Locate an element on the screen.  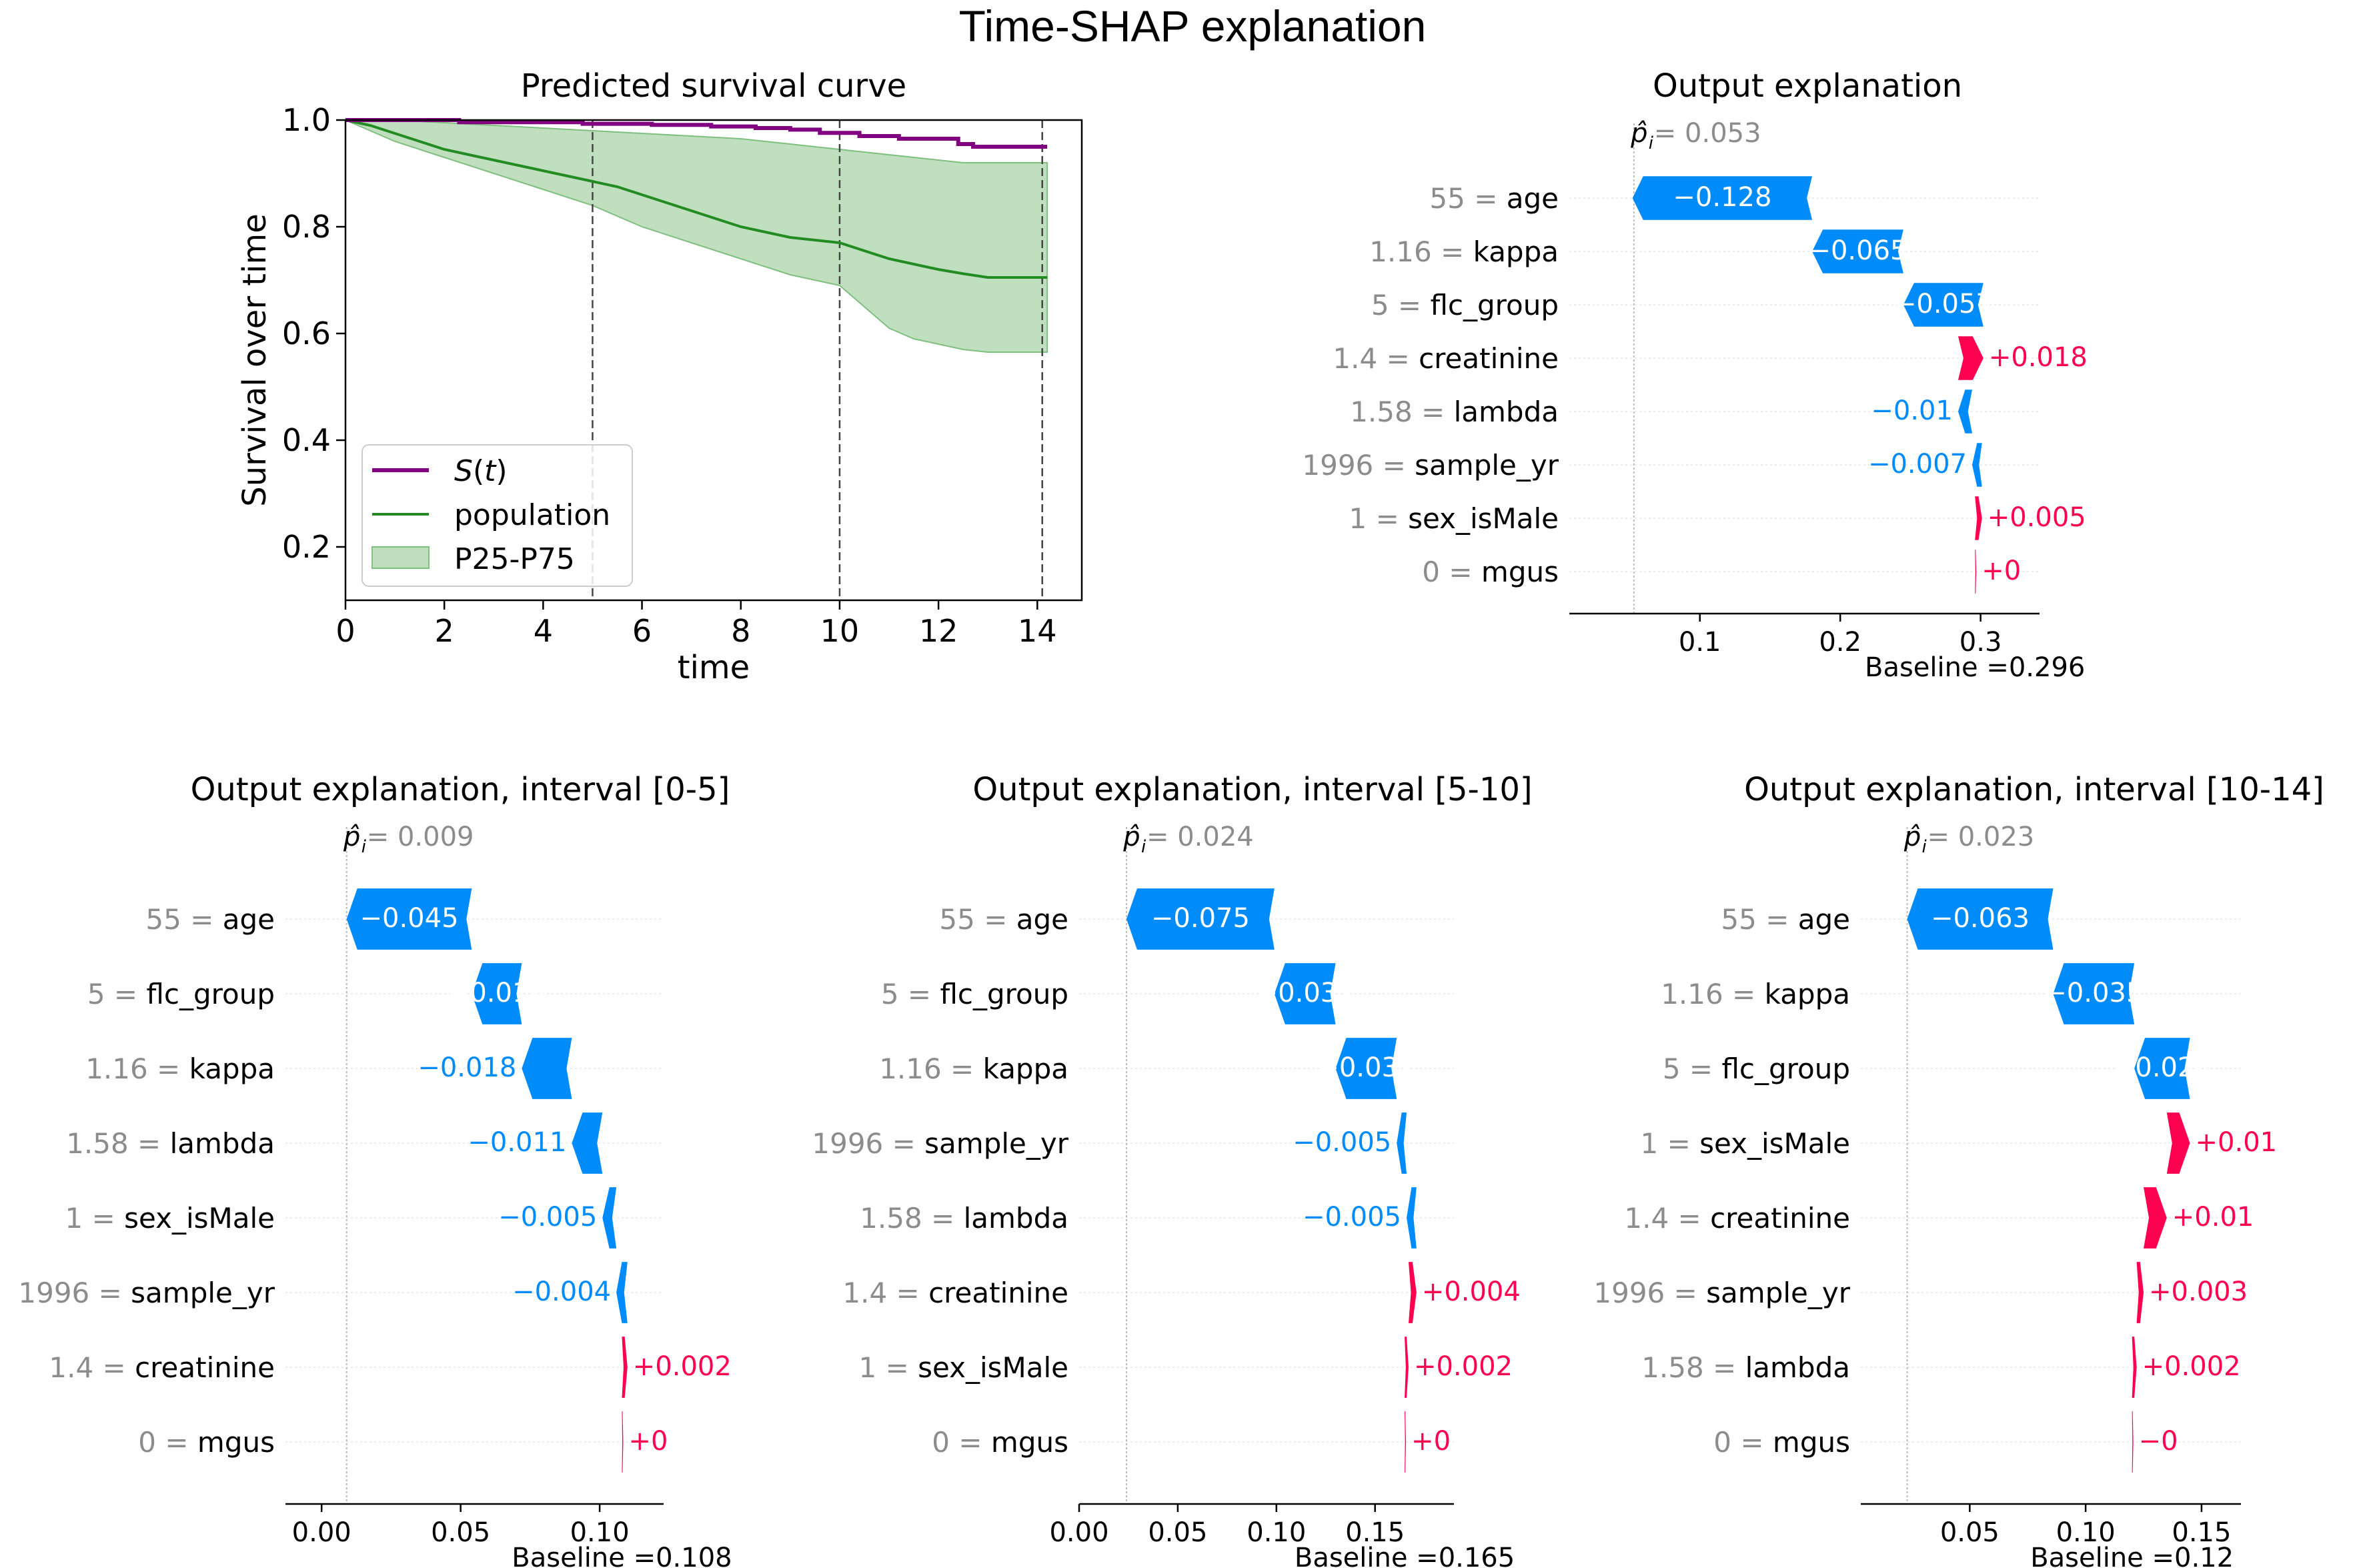
x-tick-label: 4 is located at coordinates (543, 631).